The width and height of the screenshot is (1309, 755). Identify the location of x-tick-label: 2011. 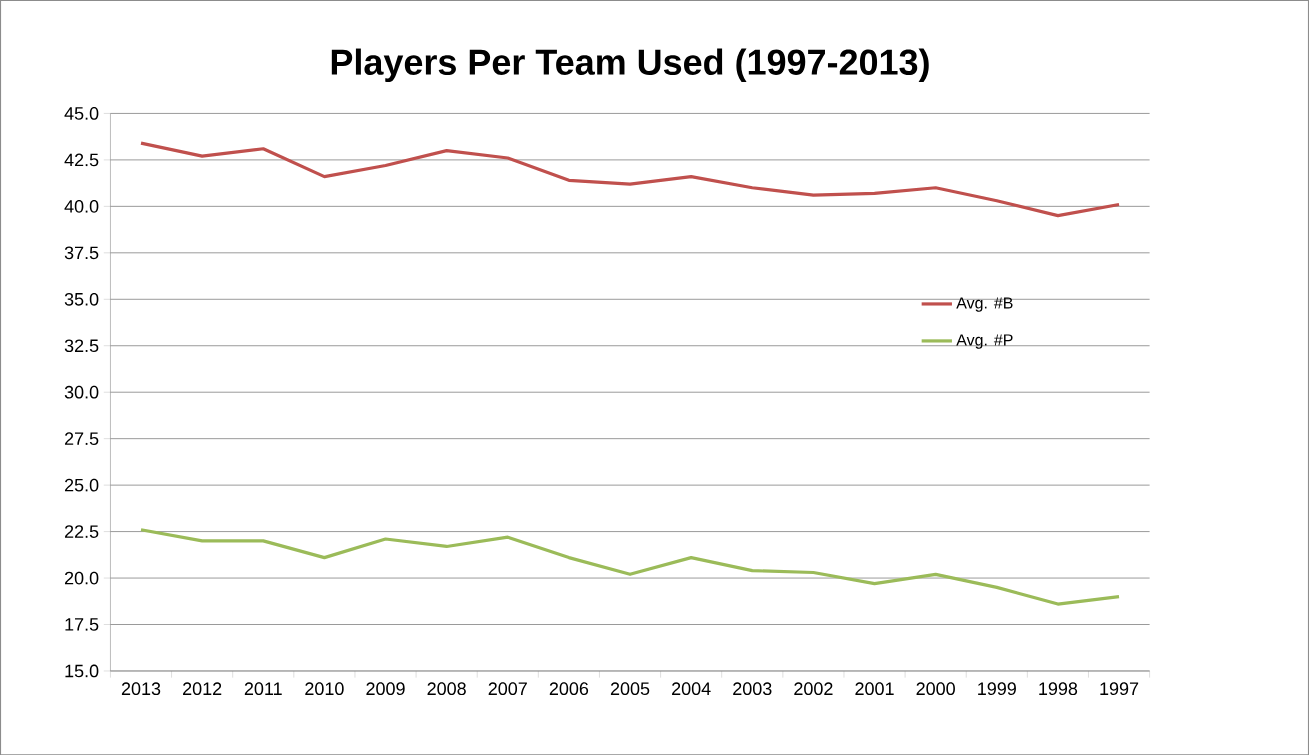
(263, 688).